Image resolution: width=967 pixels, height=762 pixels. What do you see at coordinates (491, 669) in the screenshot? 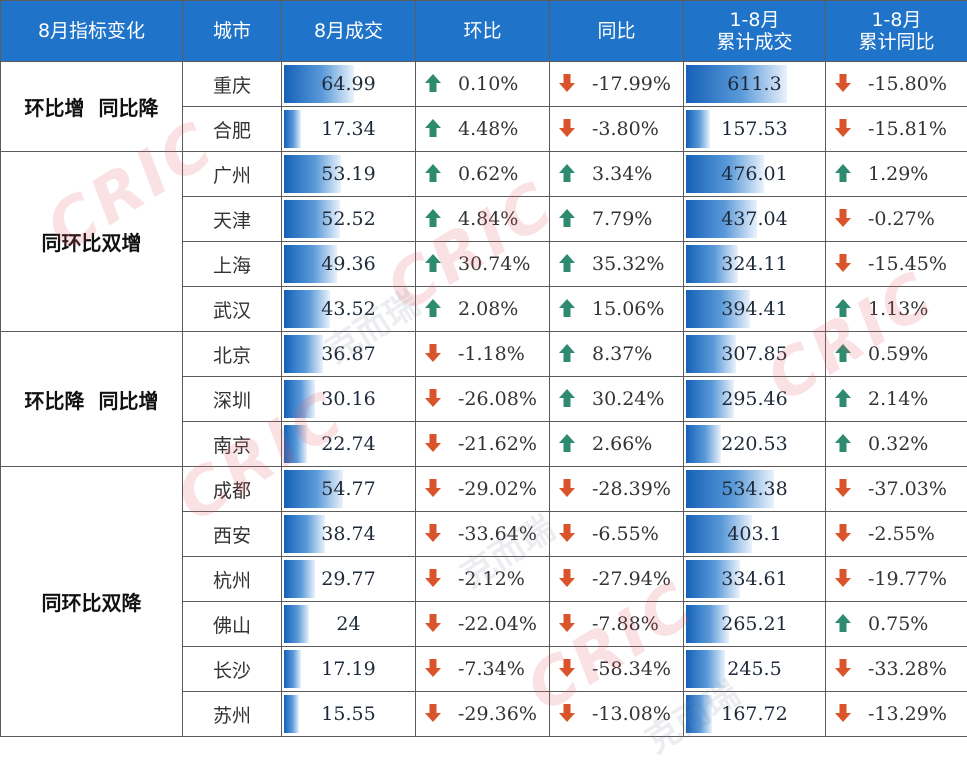
I see `mom-change-value: -7.34%` at bounding box center [491, 669].